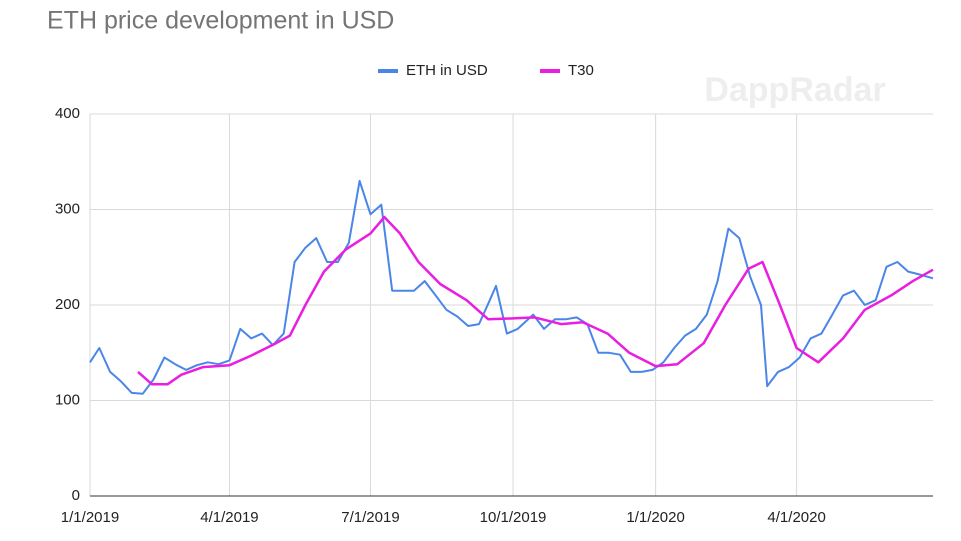 The image size is (961, 541). What do you see at coordinates (90, 517) in the screenshot?
I see `x-tick-label: 1/1/2019` at bounding box center [90, 517].